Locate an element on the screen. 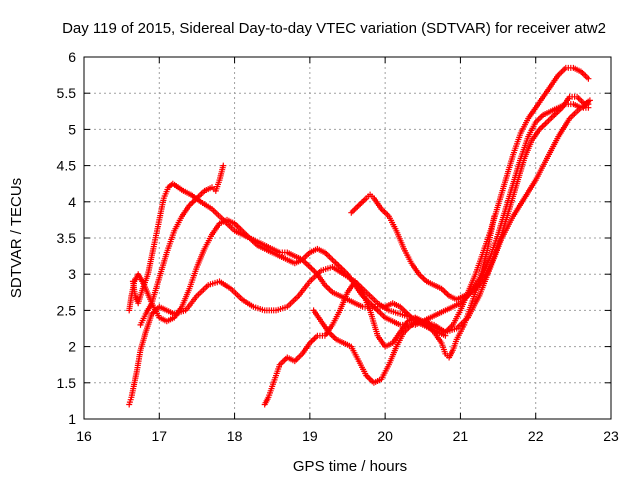 The width and height of the screenshot is (640, 480). x-axis-label: GPS time / hours is located at coordinates (350, 466).